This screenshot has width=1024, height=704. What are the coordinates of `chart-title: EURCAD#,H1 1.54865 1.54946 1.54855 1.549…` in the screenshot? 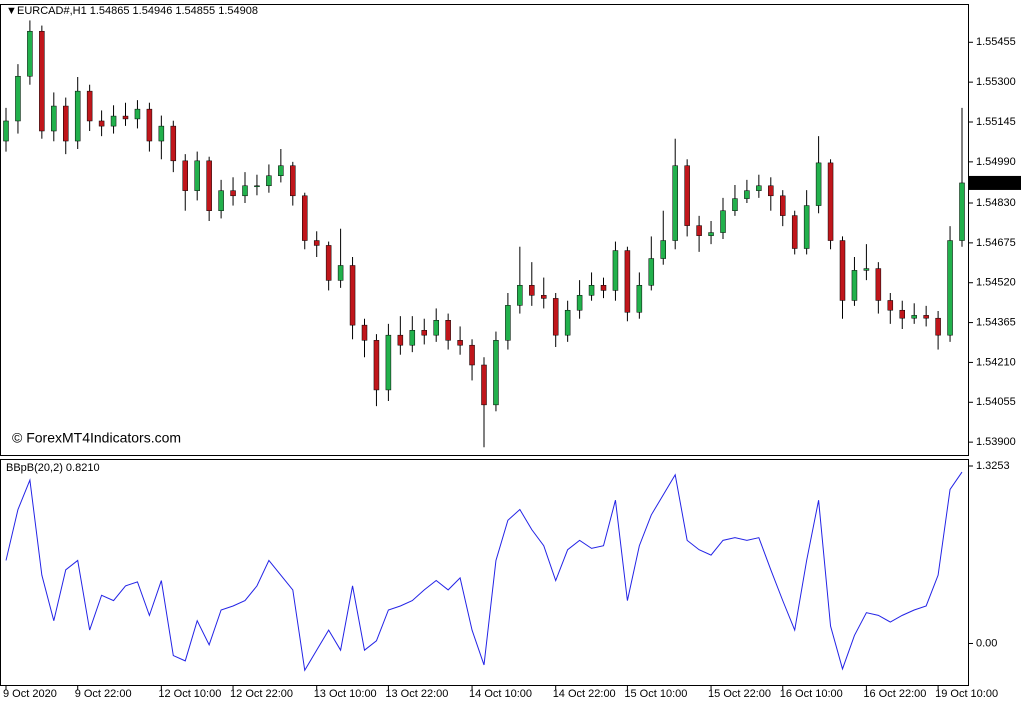 It's located at (137, 11).